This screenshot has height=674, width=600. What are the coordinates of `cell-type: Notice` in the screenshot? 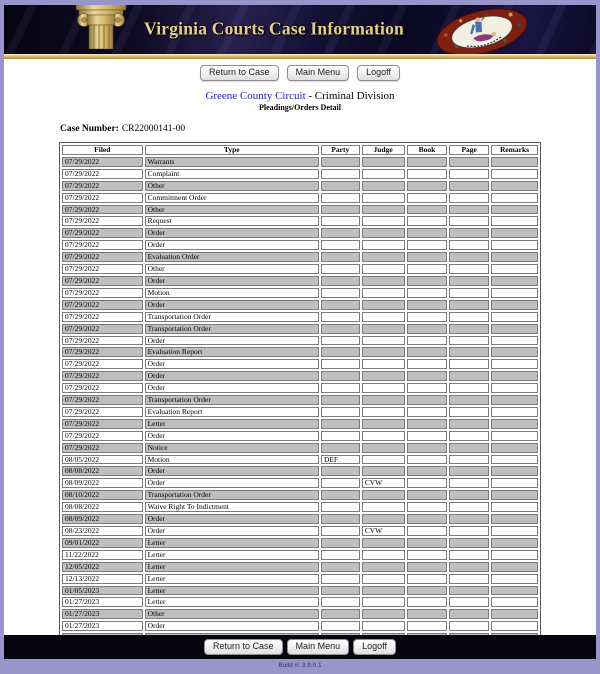 It's located at (231, 447).